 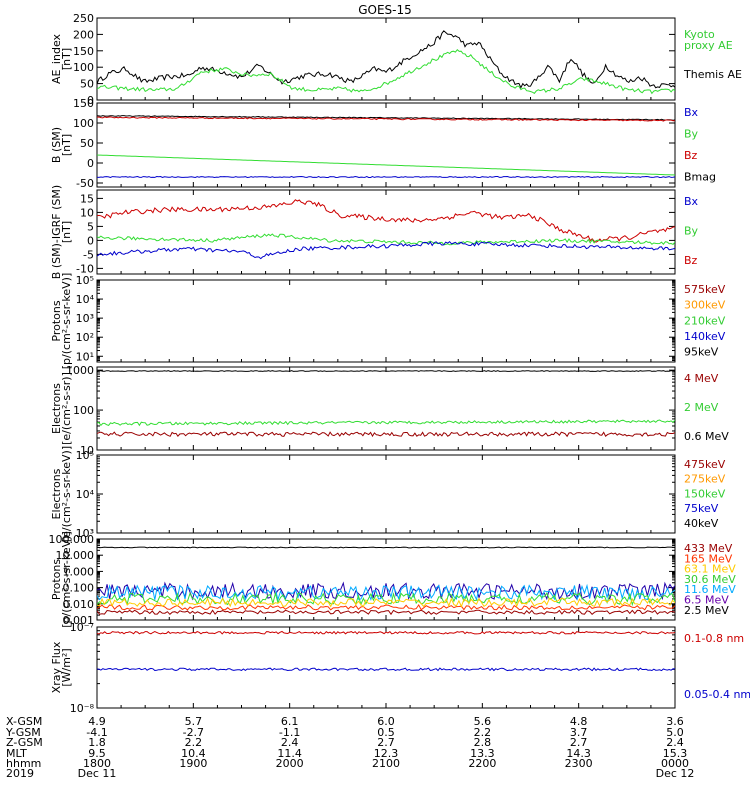 What do you see at coordinates (386, 612) in the screenshot?
I see `series-line-433-mev` at bounding box center [386, 612].